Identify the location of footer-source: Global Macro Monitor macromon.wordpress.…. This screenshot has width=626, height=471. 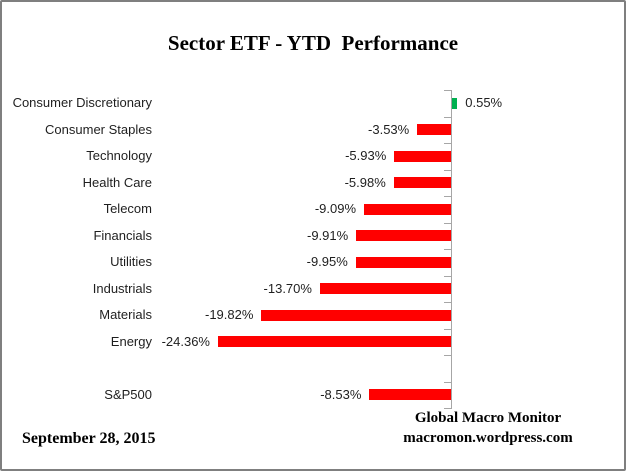
(488, 428).